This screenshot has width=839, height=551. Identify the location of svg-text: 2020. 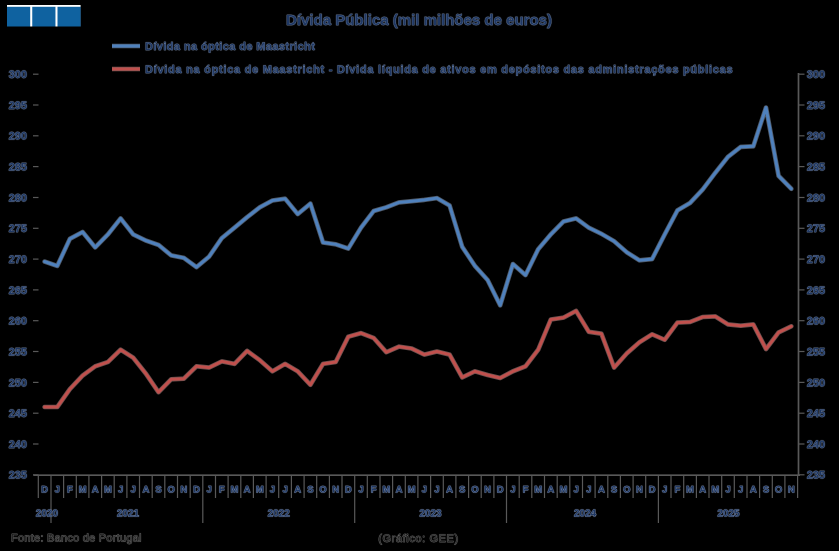
(47, 514).